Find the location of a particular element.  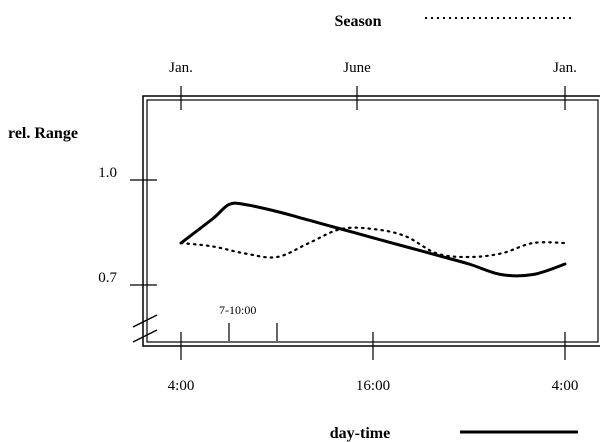

series-daytime-line is located at coordinates (373, 239).